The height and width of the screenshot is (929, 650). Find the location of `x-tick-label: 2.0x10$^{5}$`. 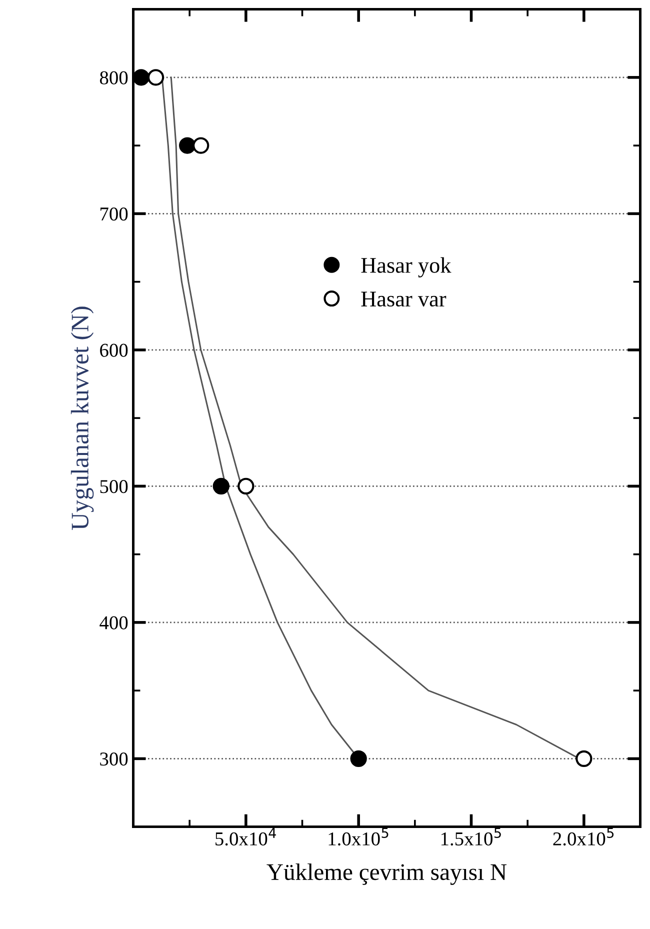

x-tick-label: 2.0x10$^{5}$ is located at coordinates (583, 837).